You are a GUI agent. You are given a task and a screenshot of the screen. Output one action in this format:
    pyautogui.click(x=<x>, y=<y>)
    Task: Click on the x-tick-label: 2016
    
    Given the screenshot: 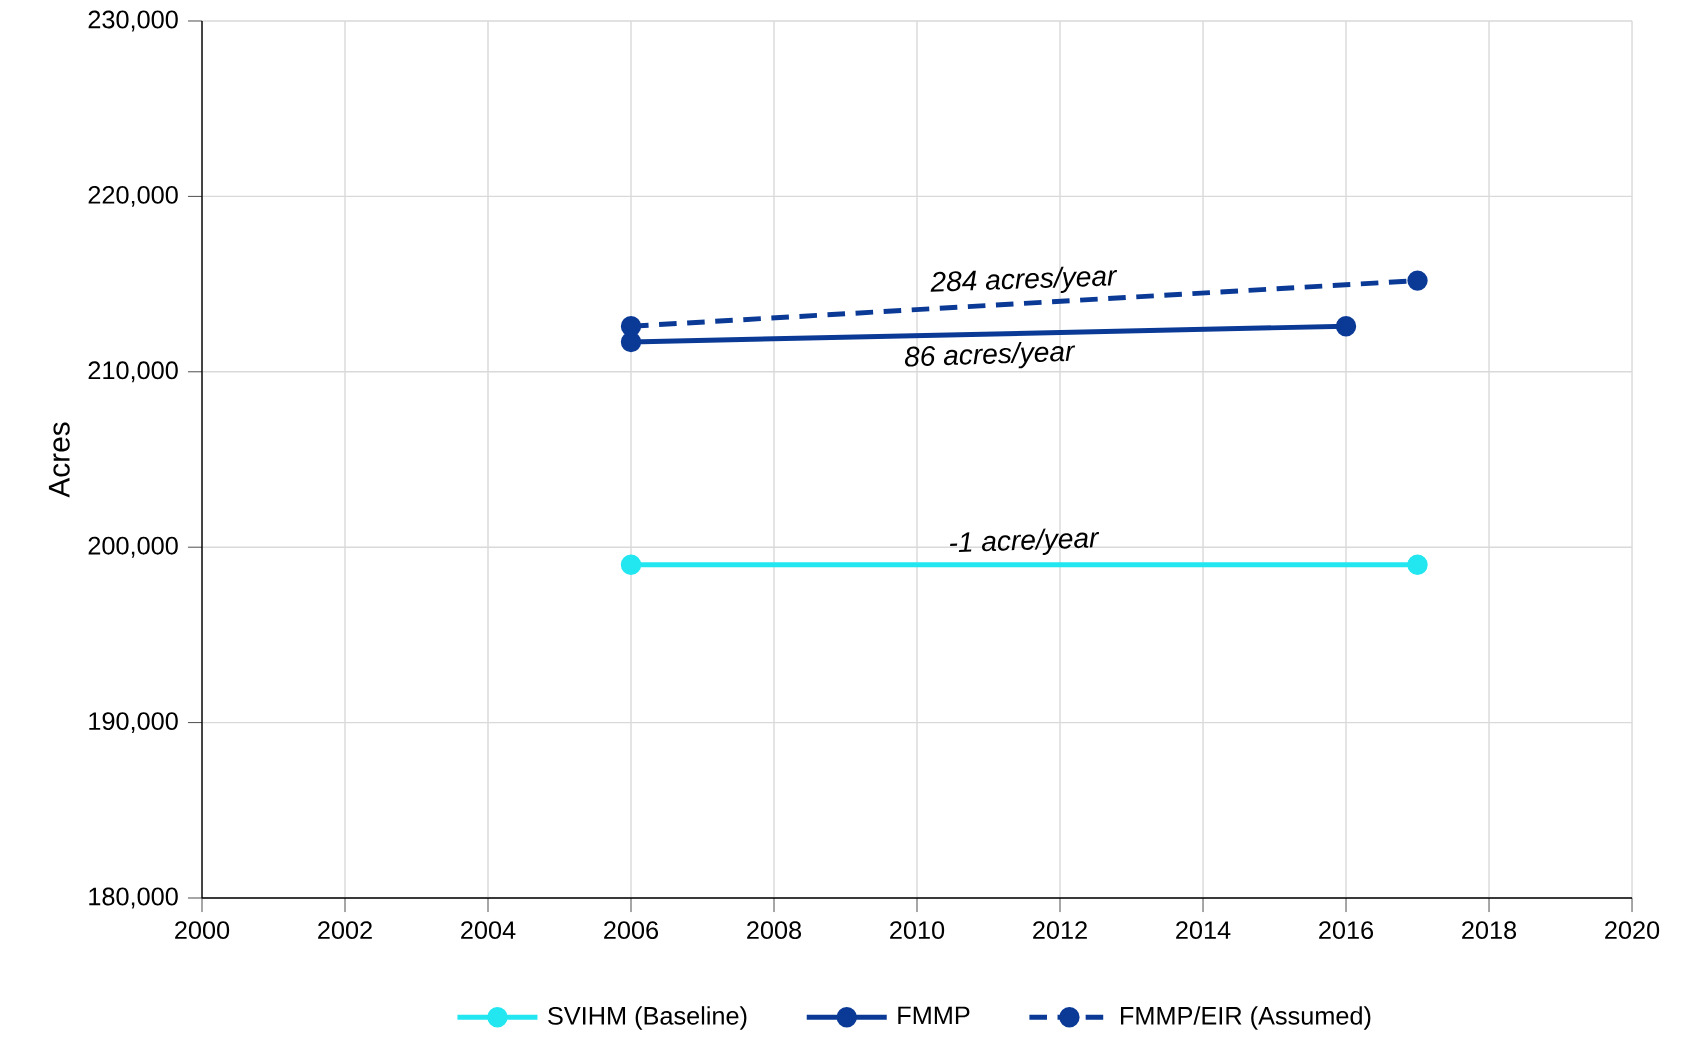 What is the action you would take?
    pyautogui.click(x=1346, y=930)
    